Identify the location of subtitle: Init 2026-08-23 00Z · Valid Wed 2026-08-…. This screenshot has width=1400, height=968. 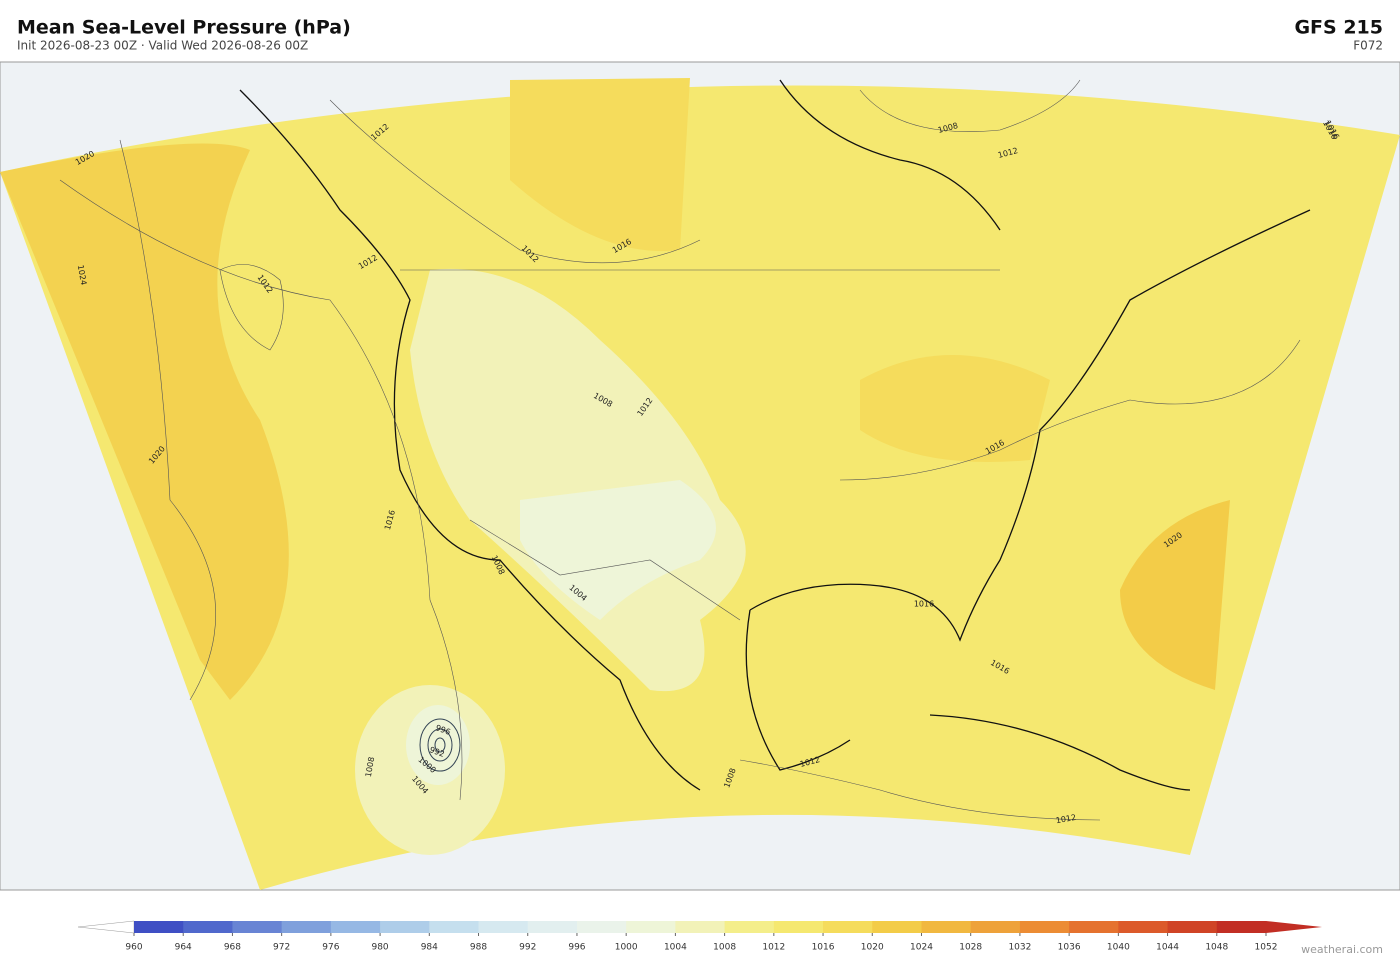
(162, 46).